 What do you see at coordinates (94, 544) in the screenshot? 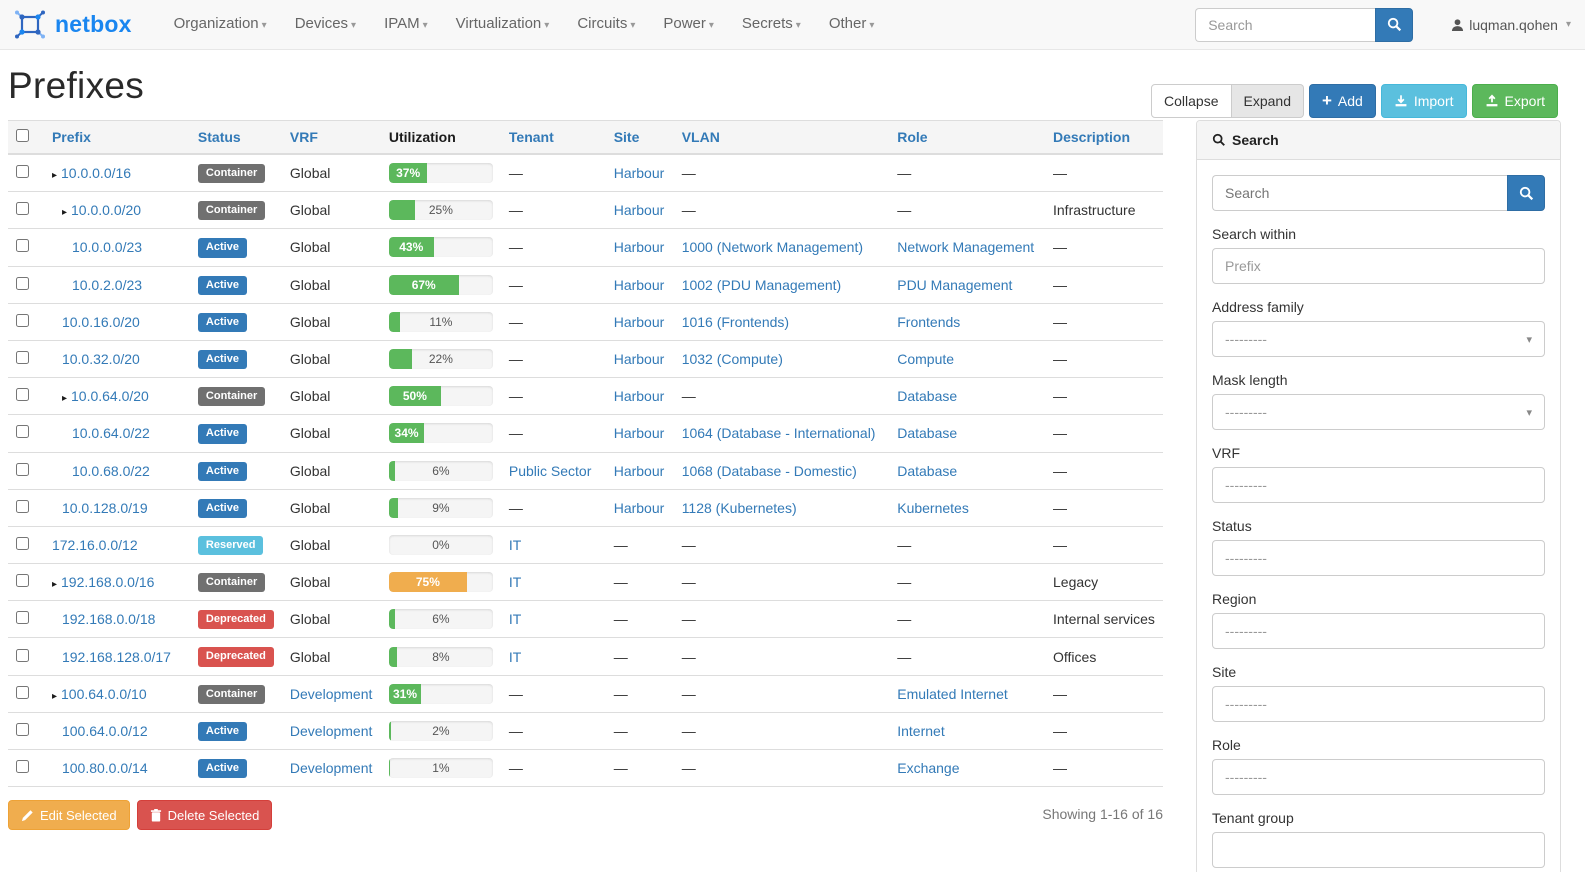
I see `prefix-link: 172.16.0.0/12` at bounding box center [94, 544].